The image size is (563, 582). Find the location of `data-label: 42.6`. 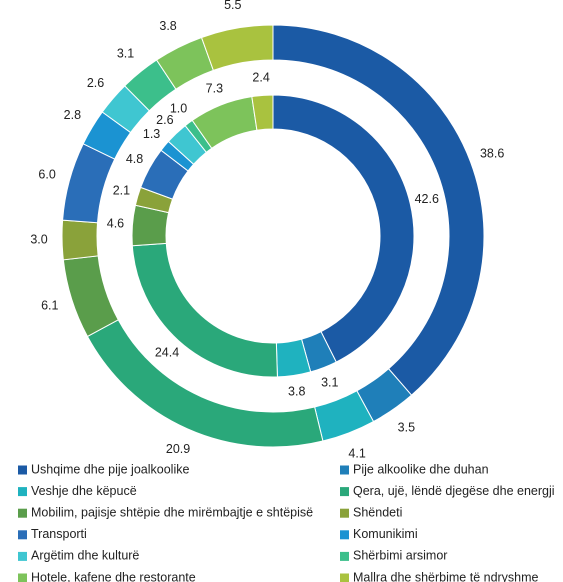

data-label: 42.6 is located at coordinates (427, 199).